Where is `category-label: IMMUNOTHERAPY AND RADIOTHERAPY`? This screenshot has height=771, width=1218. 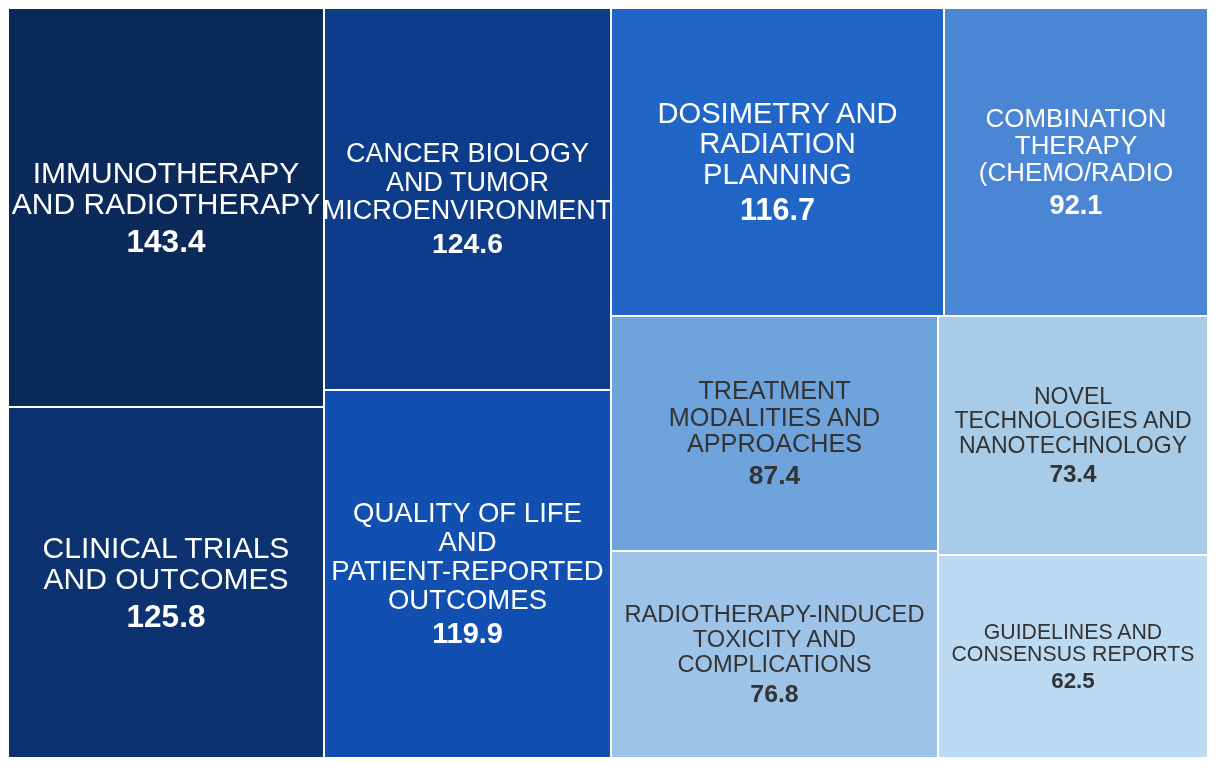 category-label: IMMUNOTHERAPY AND RADIOTHERAPY is located at coordinates (166, 188).